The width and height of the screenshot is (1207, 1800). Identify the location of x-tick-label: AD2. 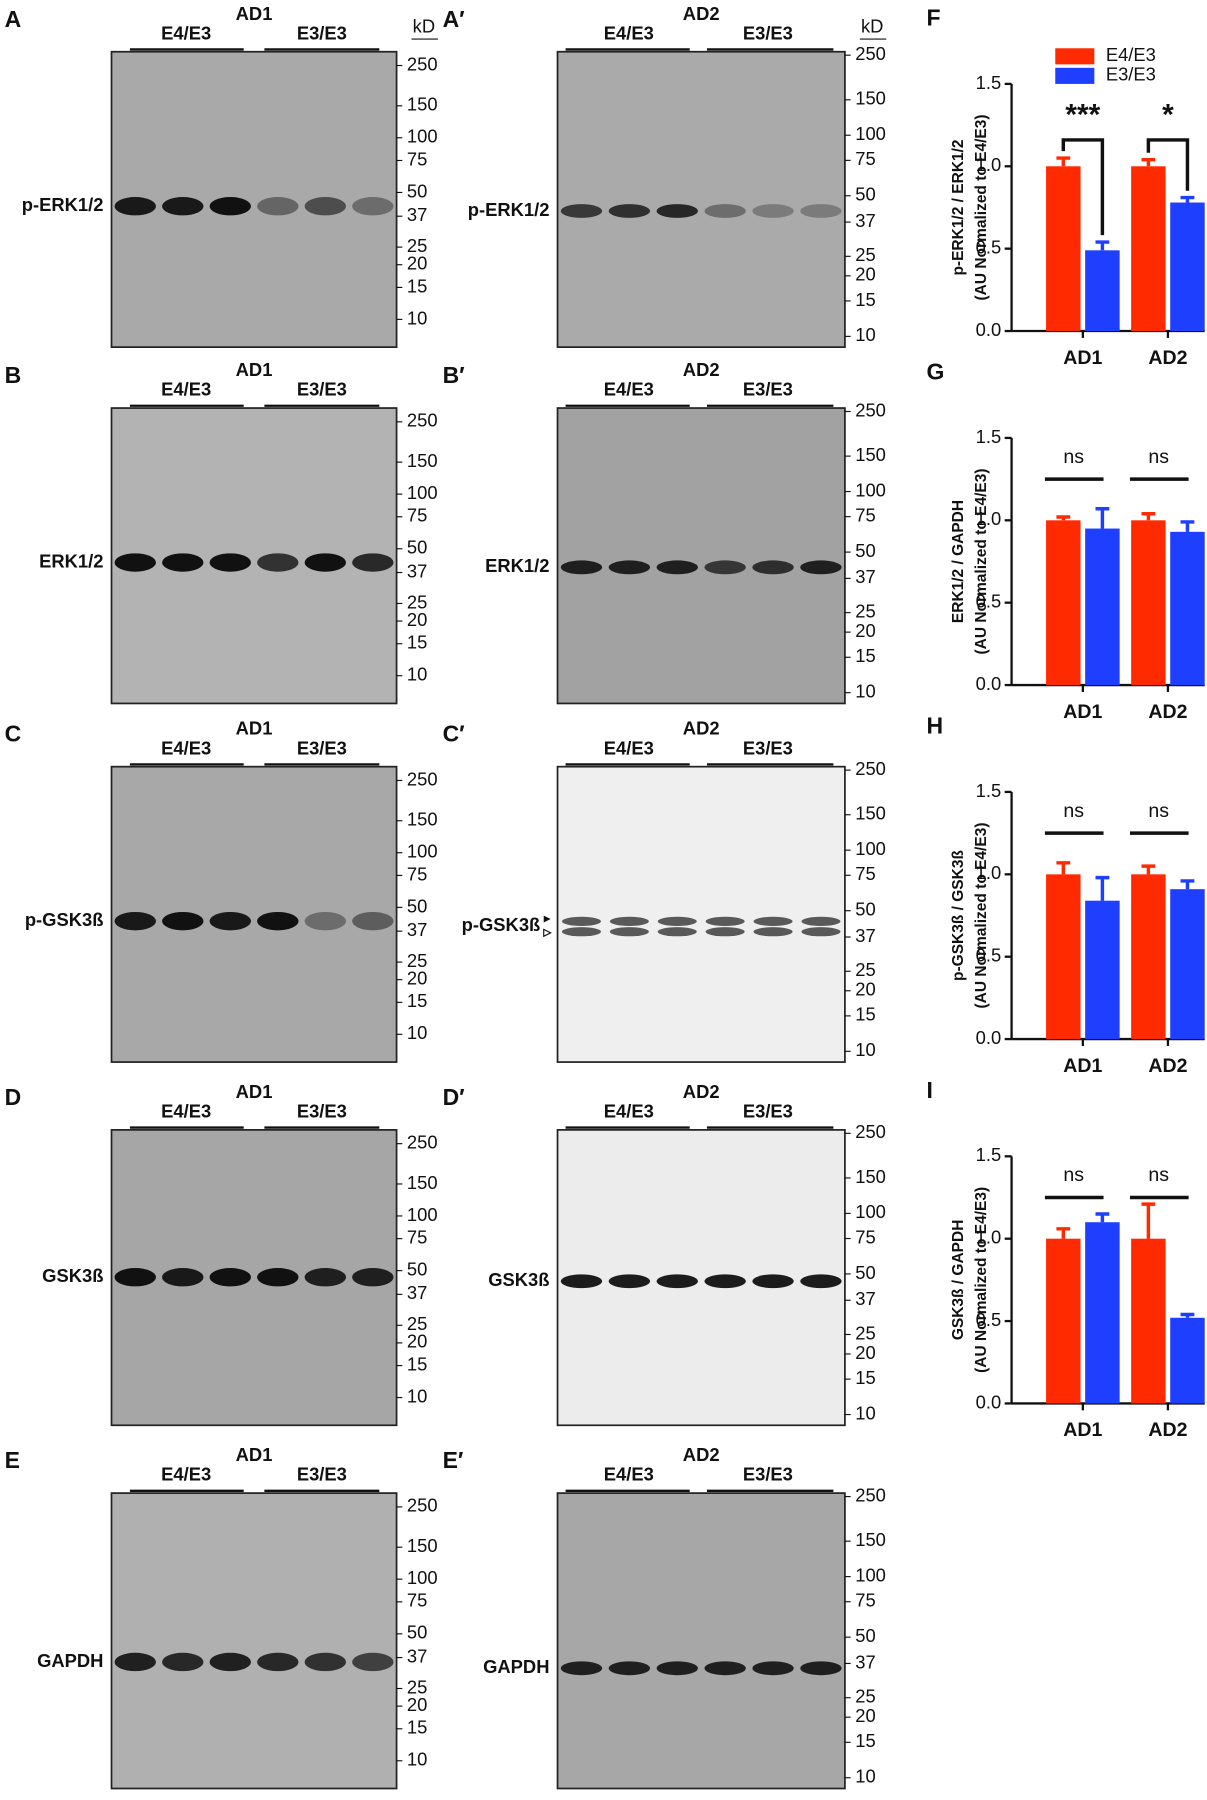
(1167, 358).